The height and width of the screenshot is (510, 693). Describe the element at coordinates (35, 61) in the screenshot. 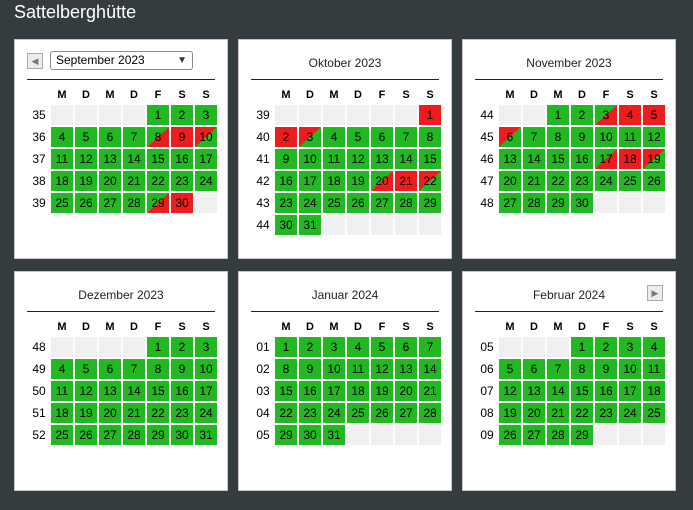

I see `prev-month-button: ◀` at that location.